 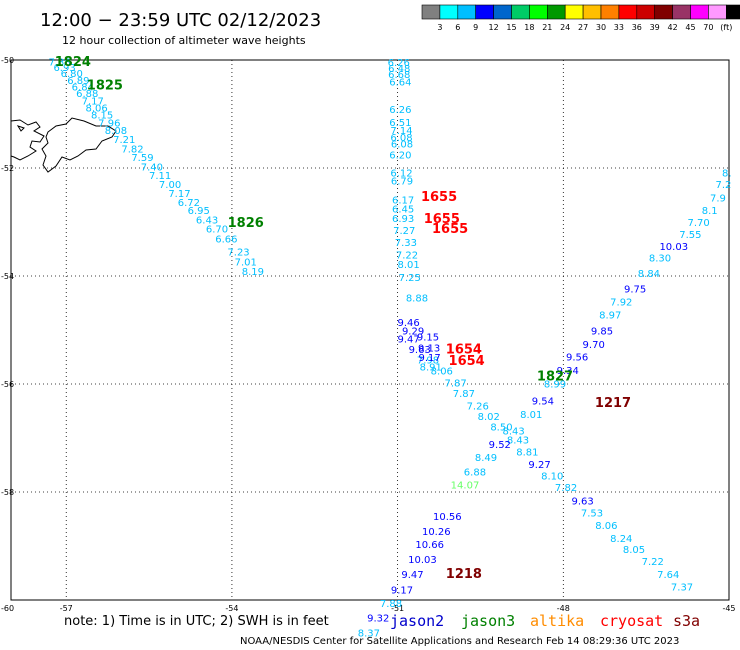 What do you see at coordinates (566, 488) in the screenshot?
I see `swh-value: 7.82` at bounding box center [566, 488].